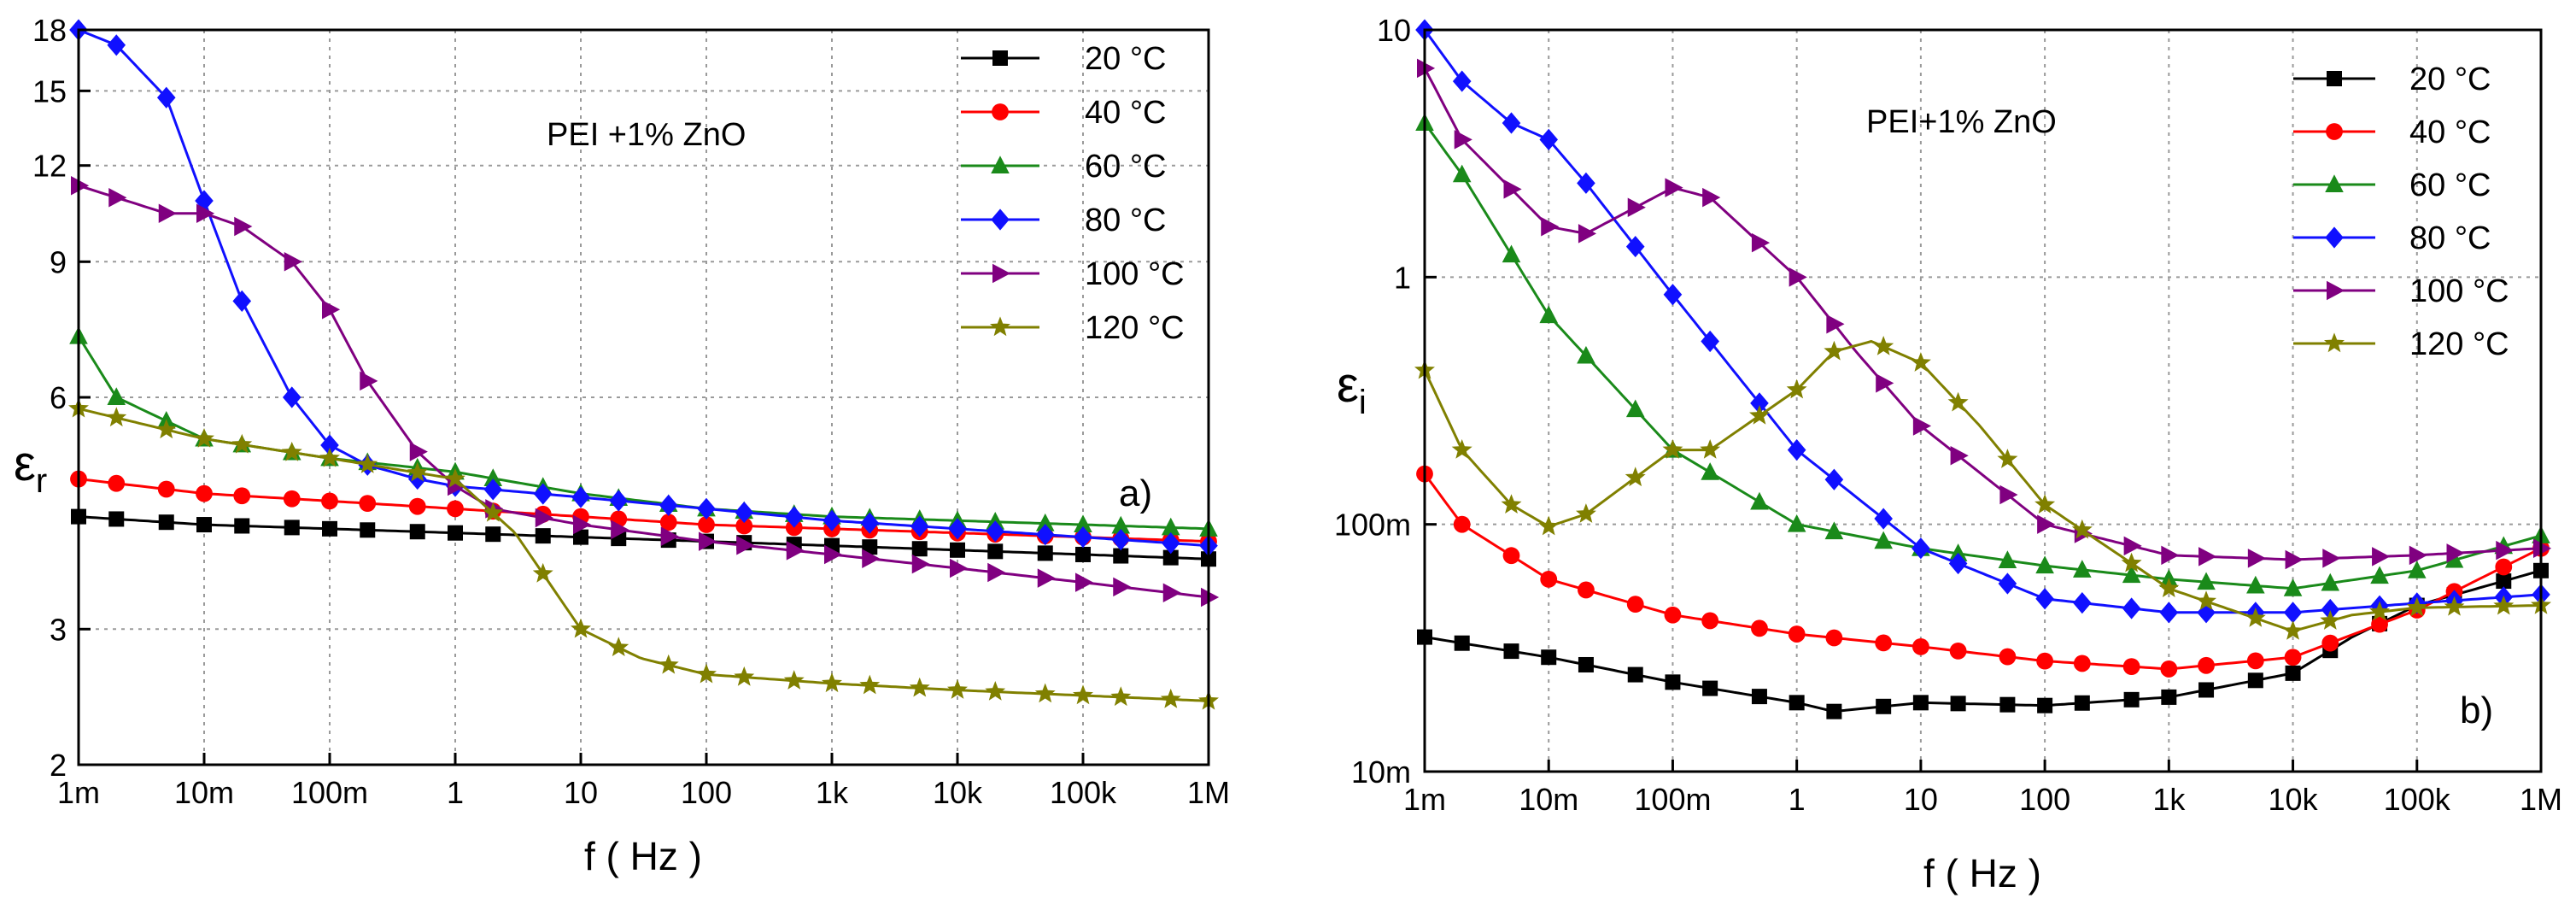 The image size is (2576, 910). Describe the element at coordinates (61, 398) in the screenshot. I see `chart-a-y-ticks: 2 3 6 9 12 15 18` at that location.